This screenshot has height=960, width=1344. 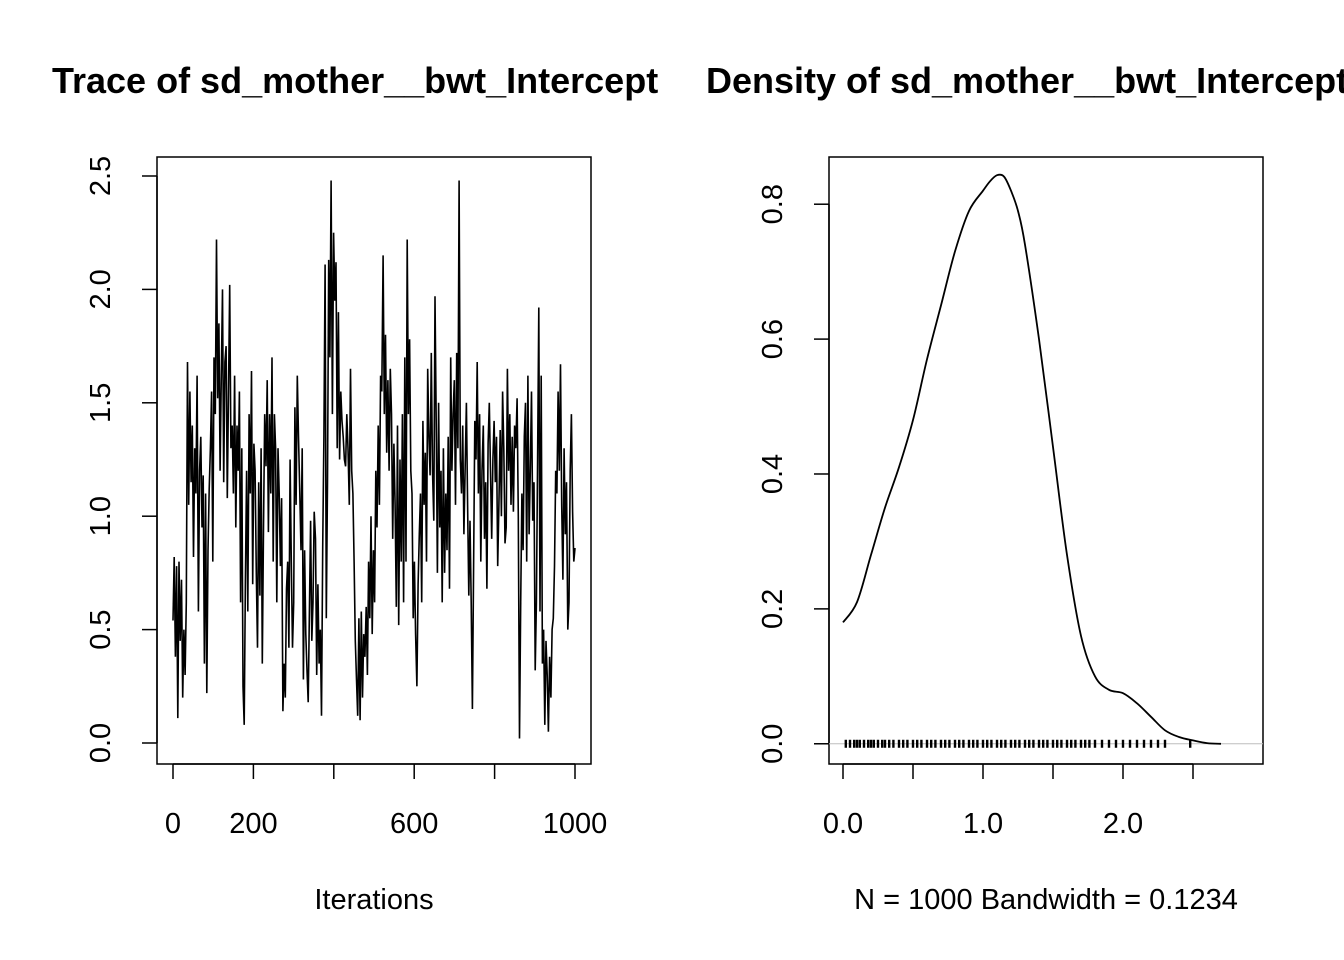 What do you see at coordinates (1123, 824) in the screenshot?
I see `density-x-tick-label: 2.0` at bounding box center [1123, 824].